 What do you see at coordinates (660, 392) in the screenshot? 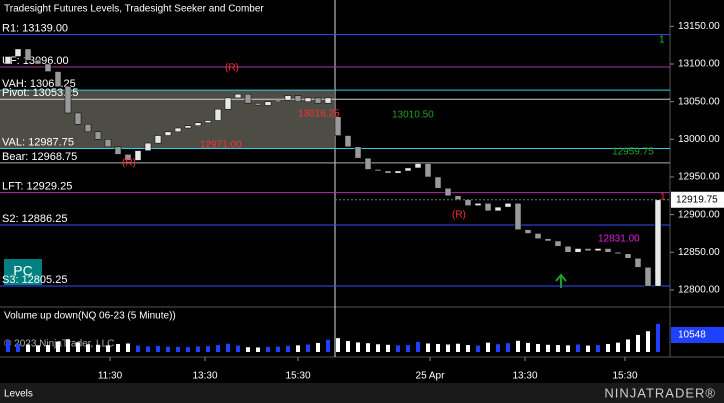
I see `logo: NINJATRADER®` at bounding box center [660, 392].